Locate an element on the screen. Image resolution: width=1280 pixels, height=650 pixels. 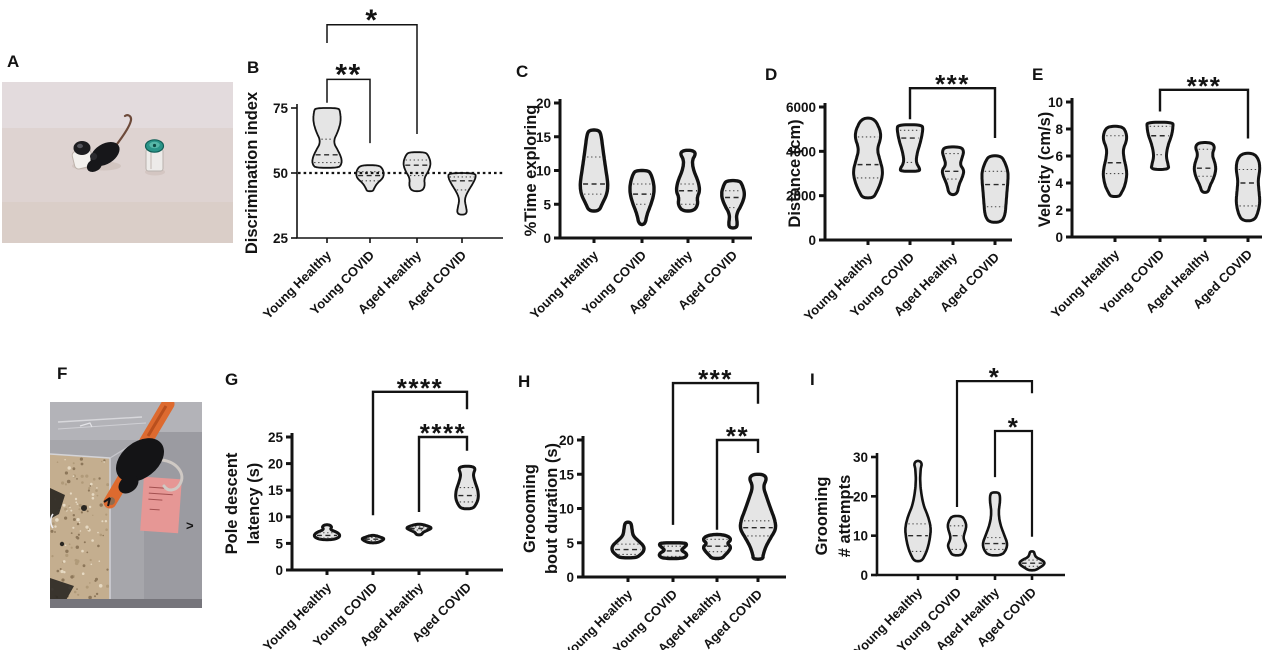
significance-bracket is located at coordinates (994, 443).